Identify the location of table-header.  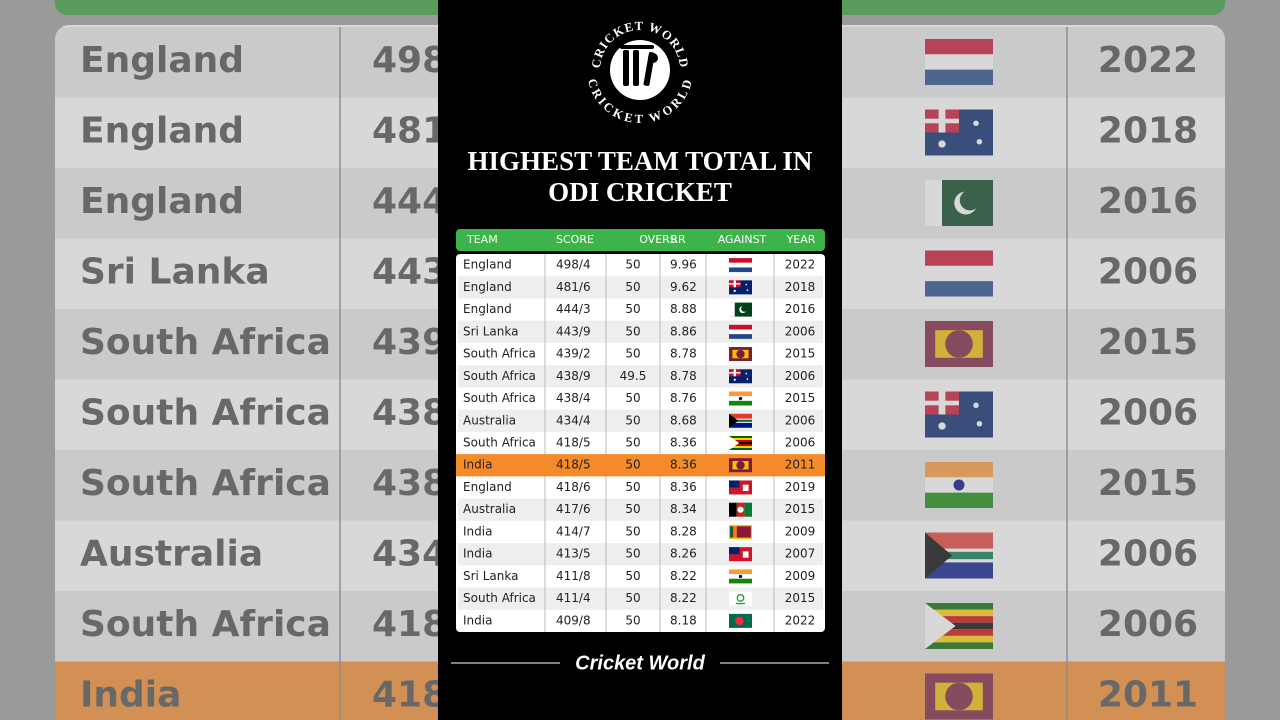
(640, 240).